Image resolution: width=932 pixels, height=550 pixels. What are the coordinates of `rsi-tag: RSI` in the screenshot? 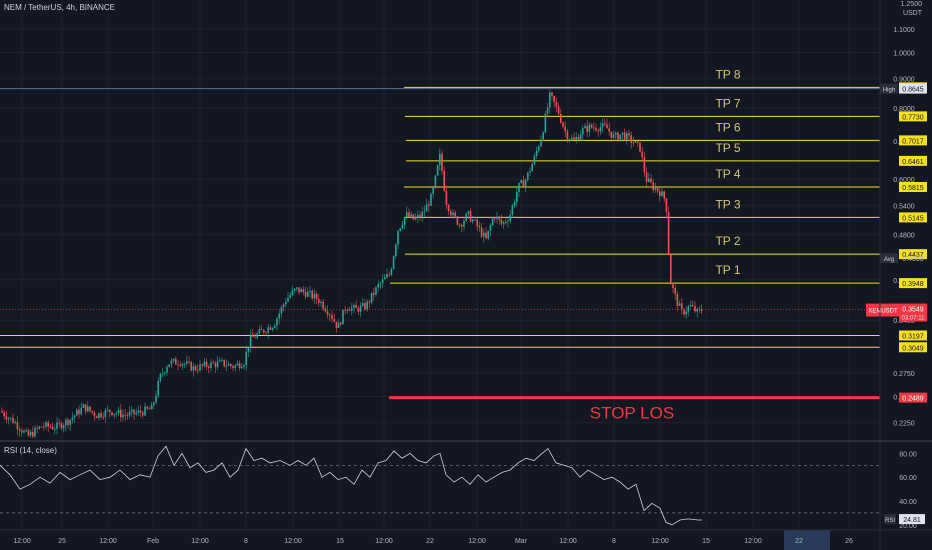 It's located at (890, 521).